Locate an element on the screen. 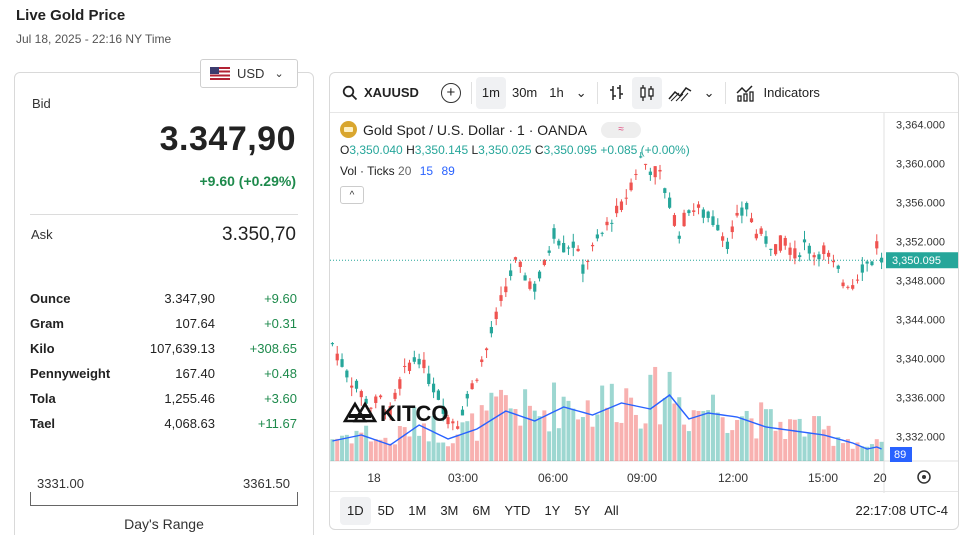 This screenshot has width=966, height=535. unit-row-tola: Tola 1,255.46 +3.60 is located at coordinates (164, 398).